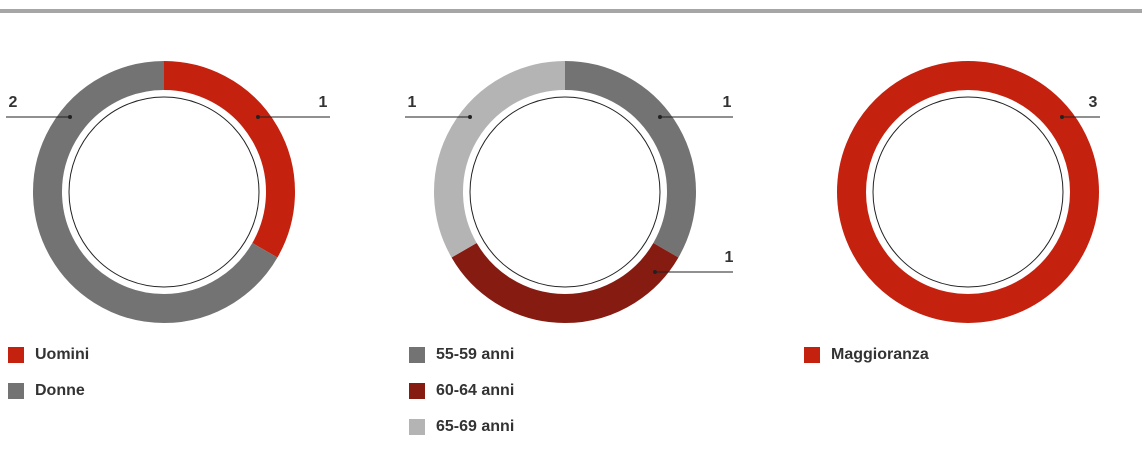 This screenshot has width=1142, height=456. What do you see at coordinates (475, 426) in the screenshot?
I see `legend-label: 65-69 anni` at bounding box center [475, 426].